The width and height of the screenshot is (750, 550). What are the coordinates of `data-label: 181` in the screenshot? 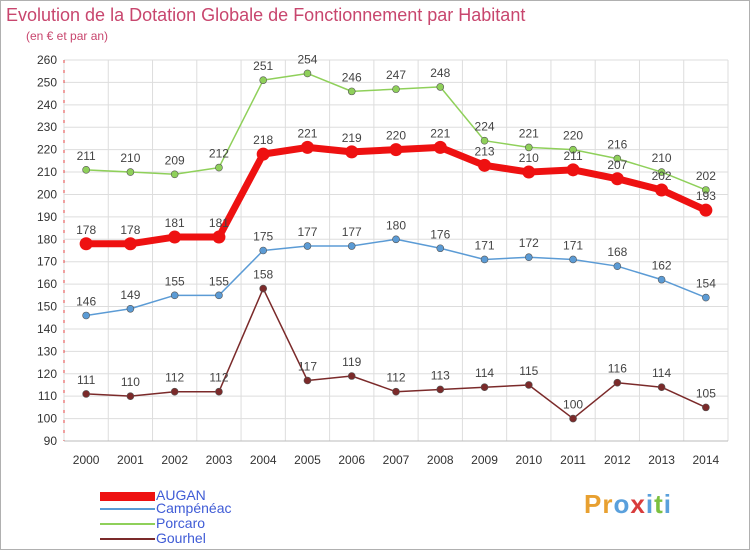 It's located at (219, 223).